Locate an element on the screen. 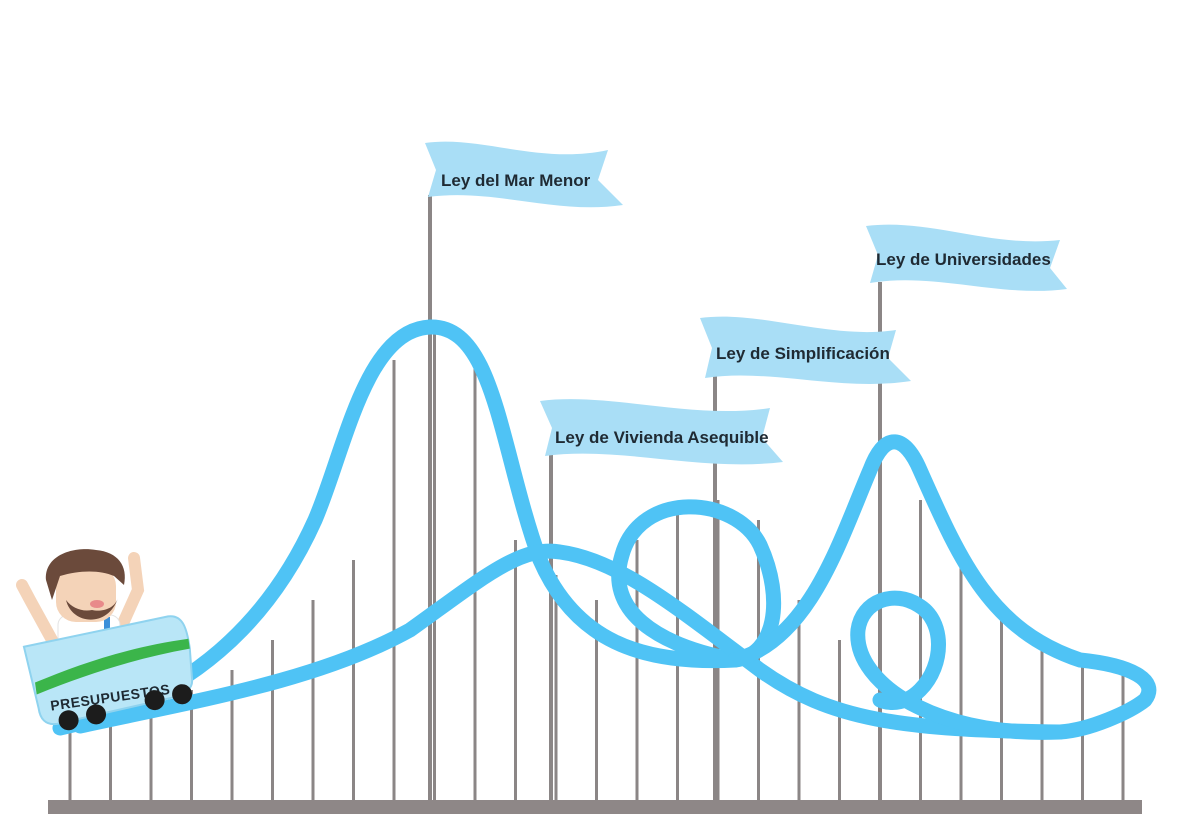 Image resolution: width=1200 pixels, height=840 pixels. character-hair is located at coordinates (85, 574).